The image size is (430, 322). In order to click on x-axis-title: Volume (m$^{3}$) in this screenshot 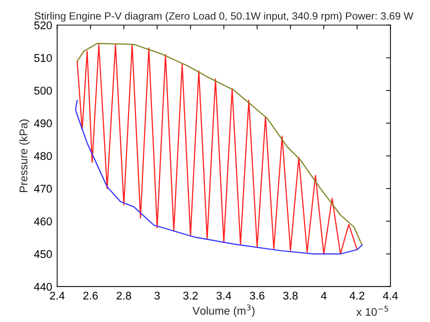, I will do `click(223, 310)`.